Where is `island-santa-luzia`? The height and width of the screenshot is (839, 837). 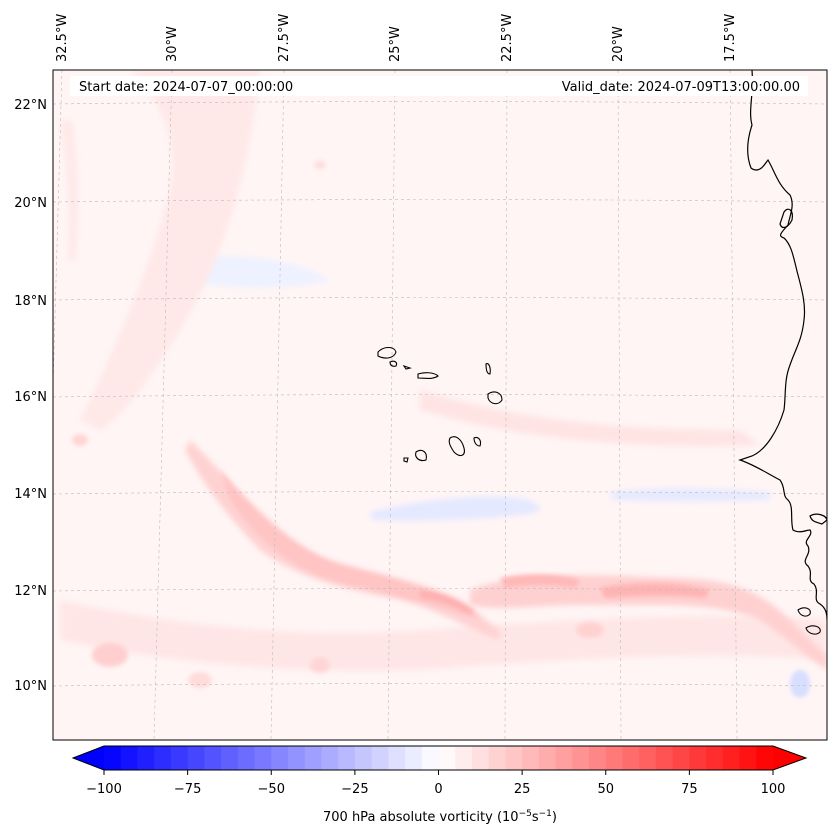 island-santa-luzia is located at coordinates (407, 367).